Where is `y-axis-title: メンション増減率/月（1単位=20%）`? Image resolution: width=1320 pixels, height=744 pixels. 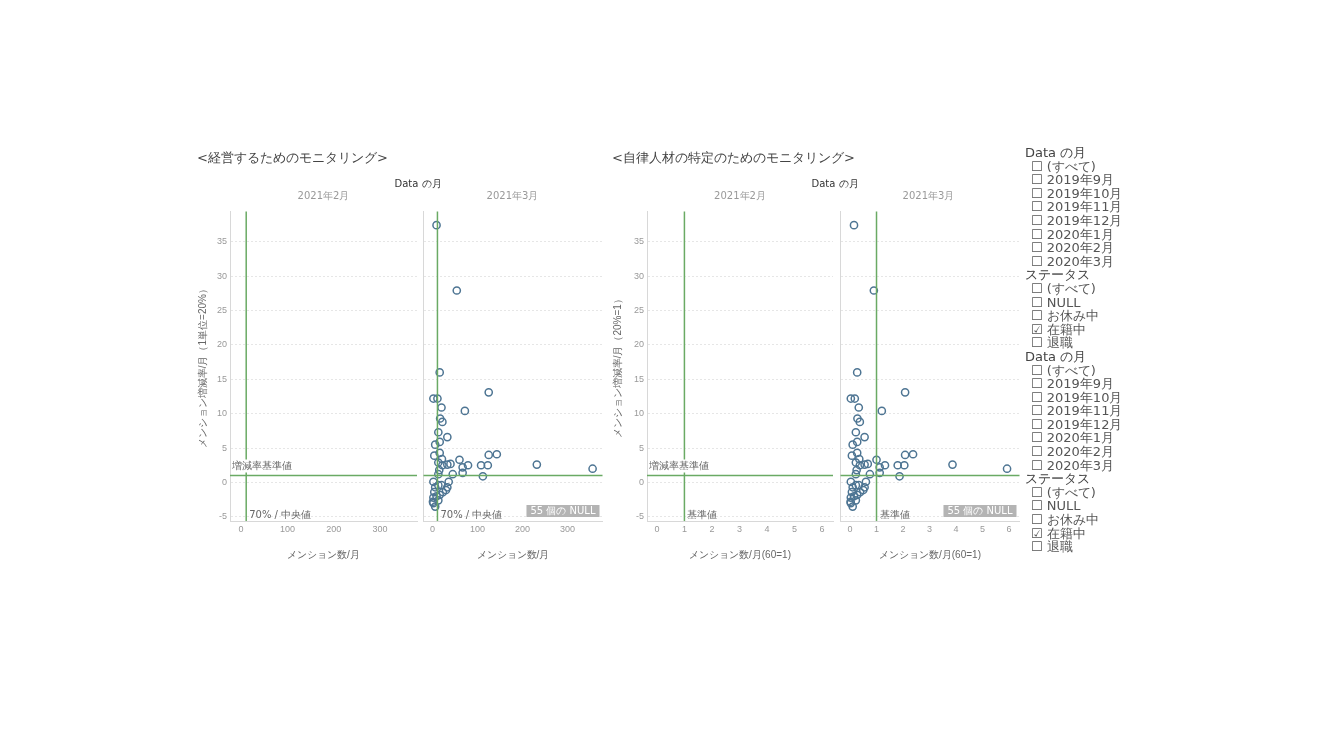 y-axis-title: メンション増減率/月（1単位=20%） is located at coordinates (202, 366).